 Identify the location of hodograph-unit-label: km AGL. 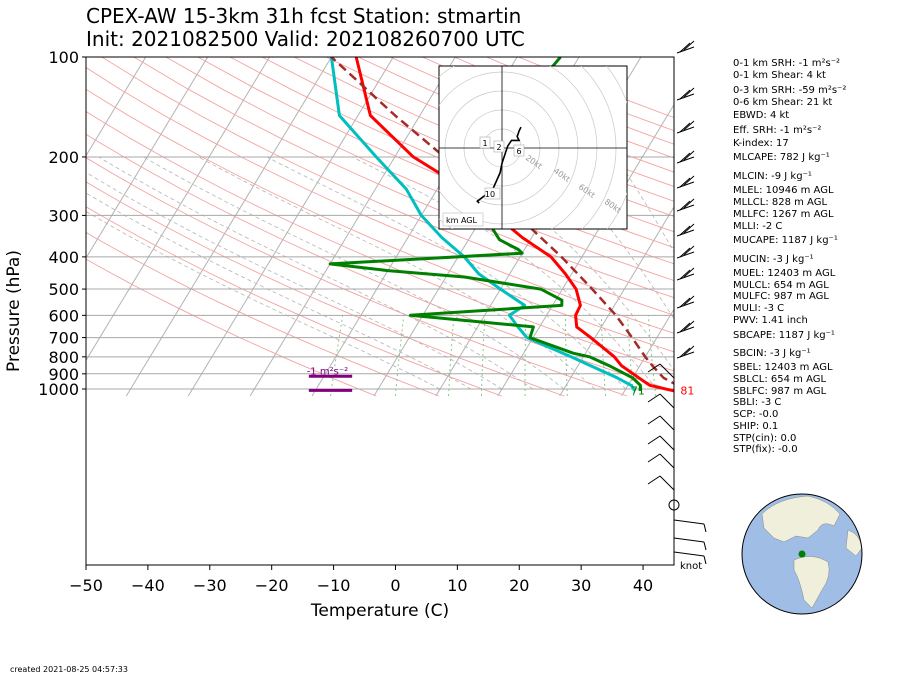
(462, 220).